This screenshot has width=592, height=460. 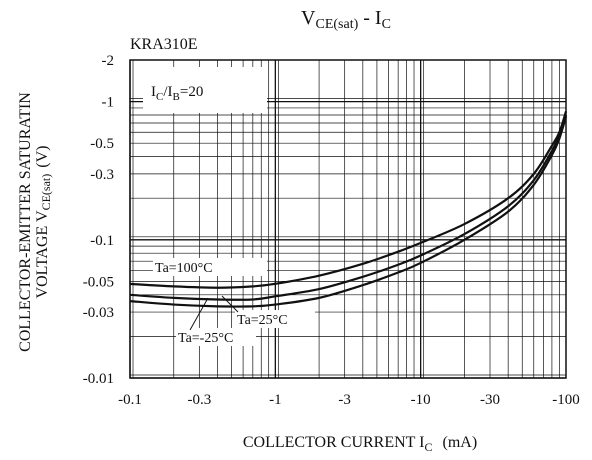 I want to click on annotation-bg-neg25, so click(x=216, y=337).